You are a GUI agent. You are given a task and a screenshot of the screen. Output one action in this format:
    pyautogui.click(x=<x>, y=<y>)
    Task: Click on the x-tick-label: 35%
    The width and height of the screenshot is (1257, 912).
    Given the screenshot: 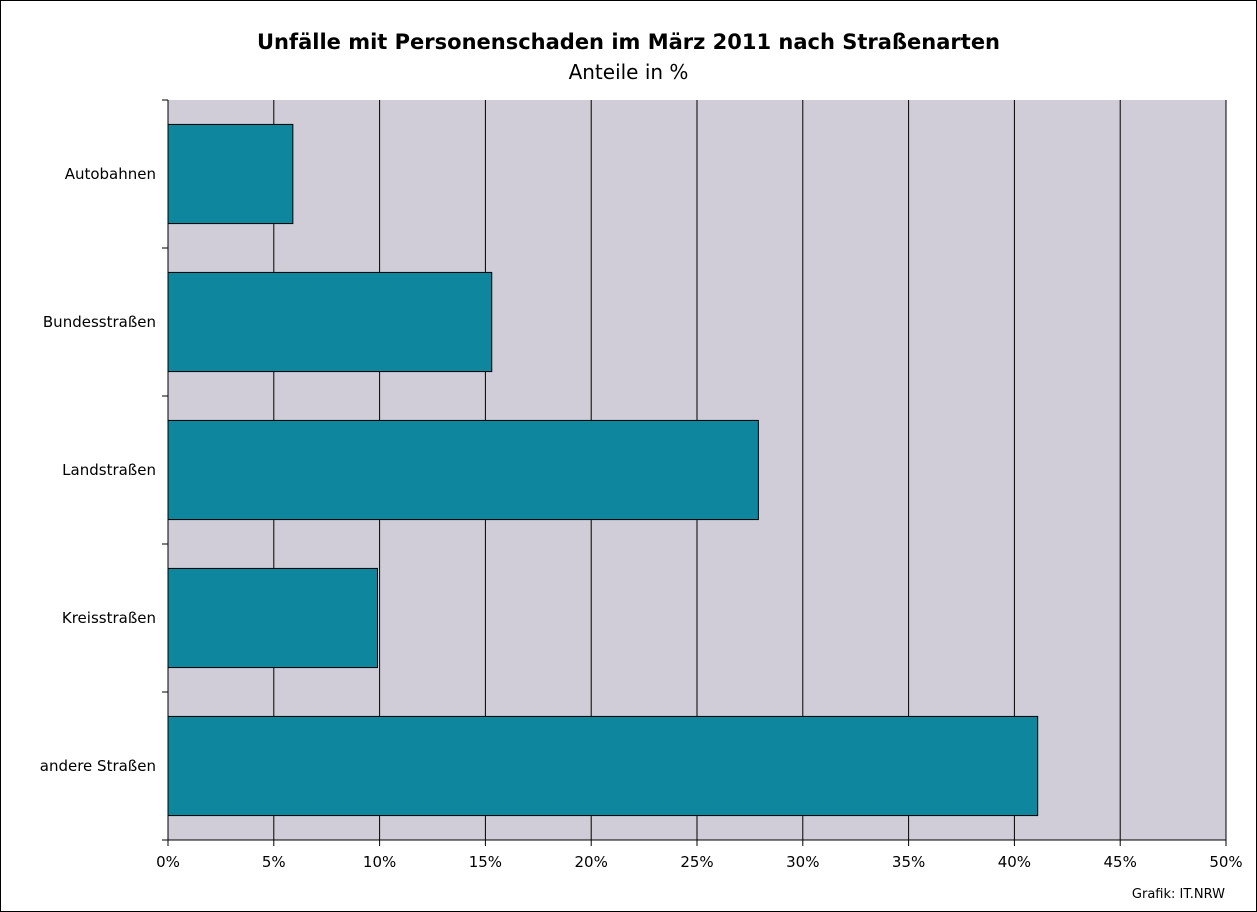 What is the action you would take?
    pyautogui.click(x=908, y=862)
    